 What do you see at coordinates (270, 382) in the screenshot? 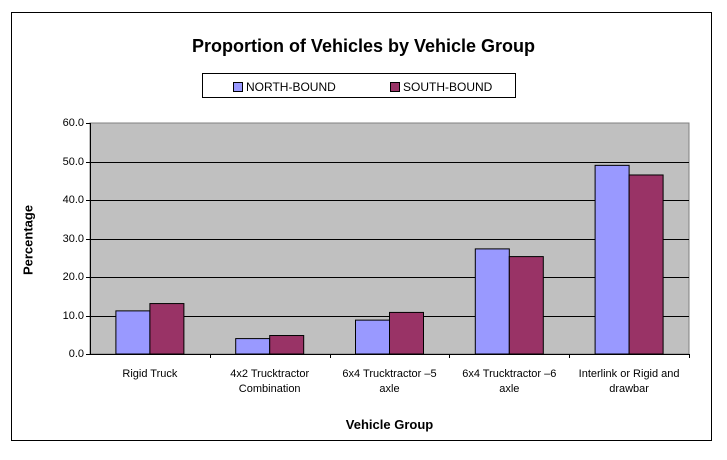
I see `x-category-label: 4x2 Trucktractor Combination` at bounding box center [270, 382].